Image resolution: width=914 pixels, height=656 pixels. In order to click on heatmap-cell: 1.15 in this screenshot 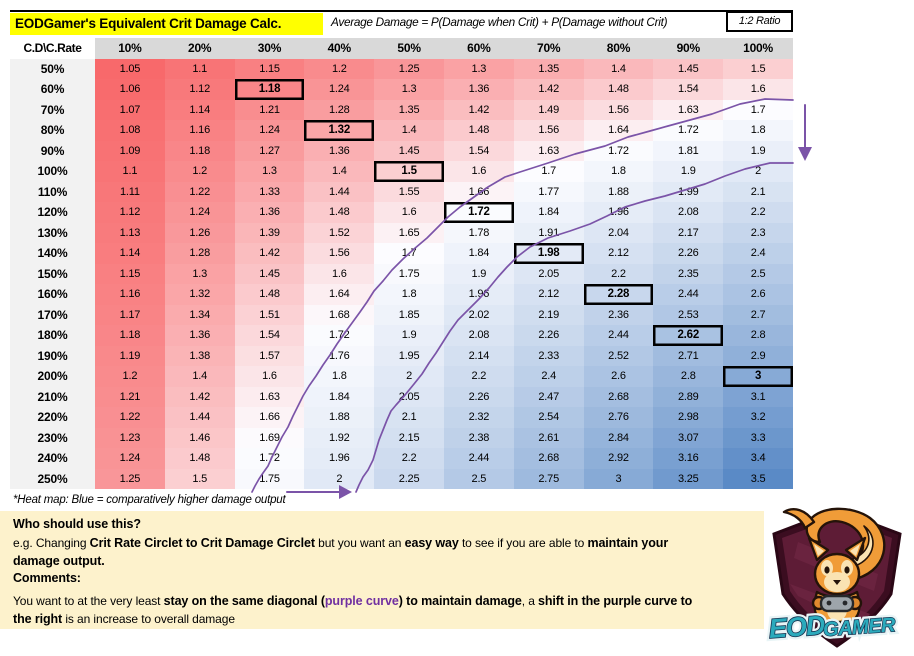, I will do `click(269, 68)`.